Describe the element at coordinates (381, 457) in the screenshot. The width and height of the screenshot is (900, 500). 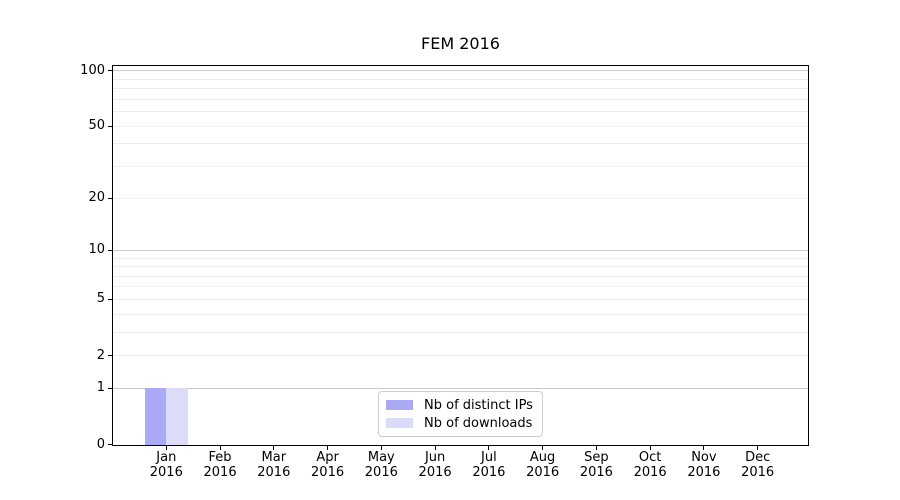
I see `x-axis-tick-label-line: May` at that location.